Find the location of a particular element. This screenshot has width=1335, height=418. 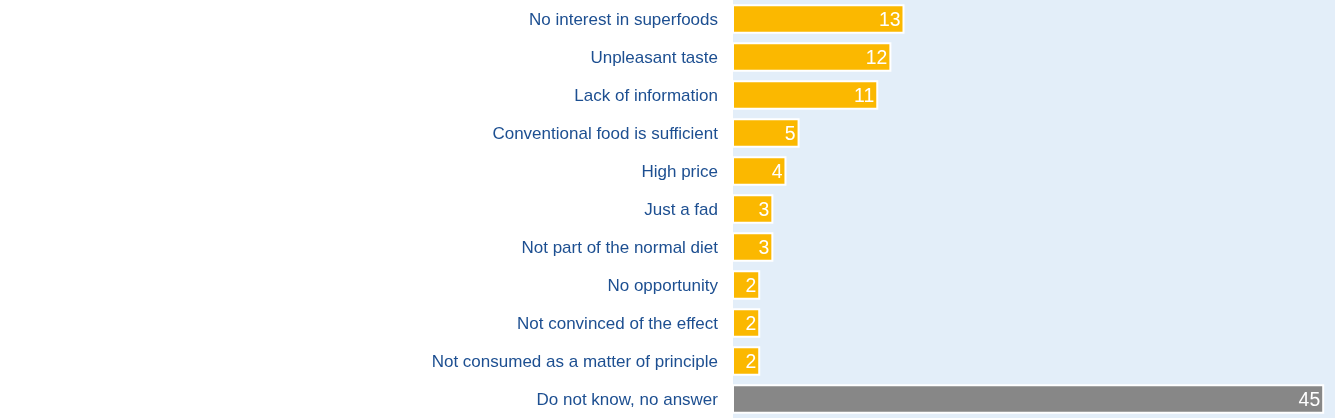

data-label: 12 is located at coordinates (876, 56).